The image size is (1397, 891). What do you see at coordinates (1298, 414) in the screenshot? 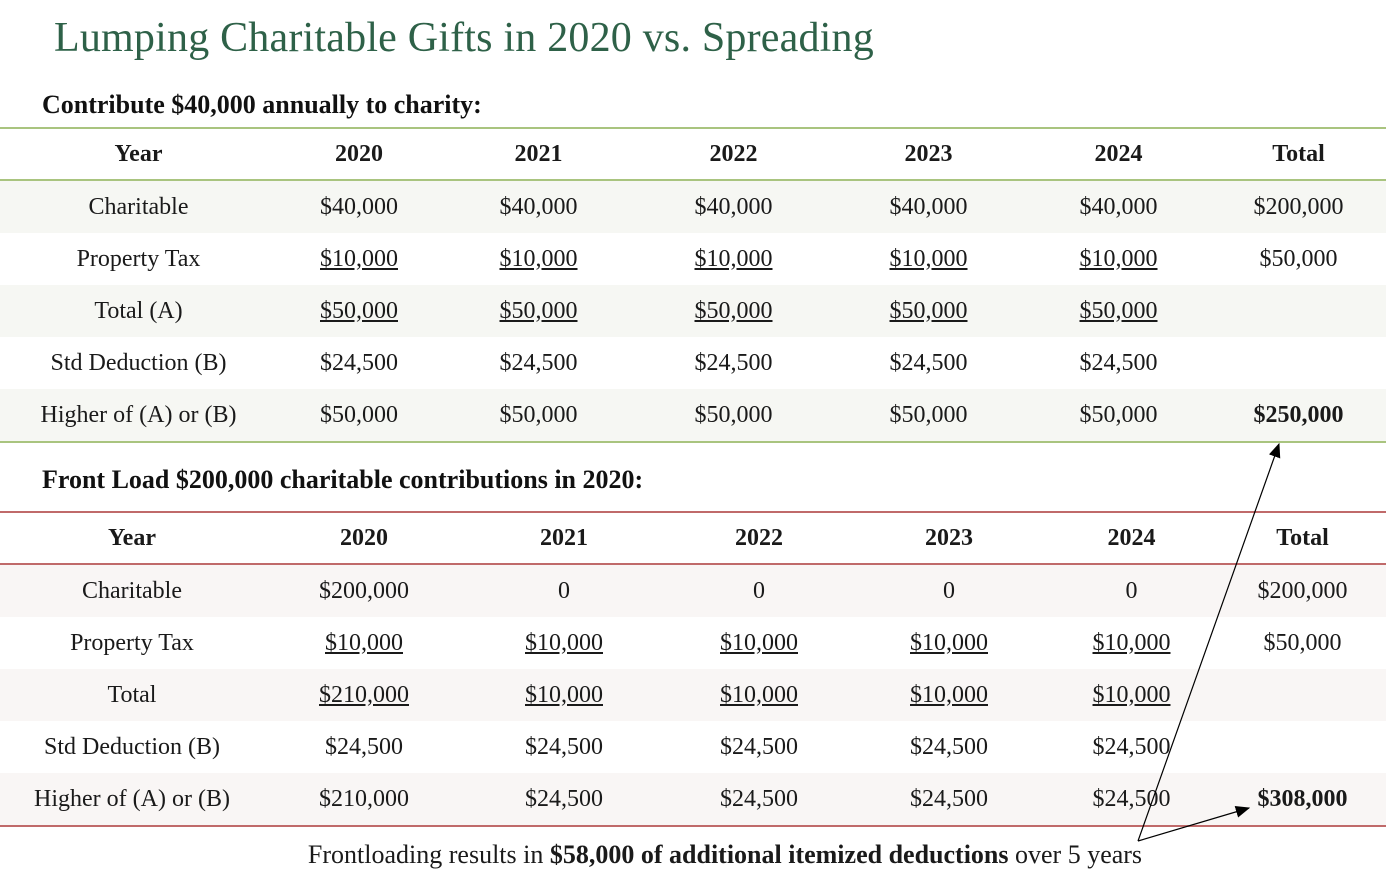
I see `grand-total-cell: $250,000` at bounding box center [1298, 414].